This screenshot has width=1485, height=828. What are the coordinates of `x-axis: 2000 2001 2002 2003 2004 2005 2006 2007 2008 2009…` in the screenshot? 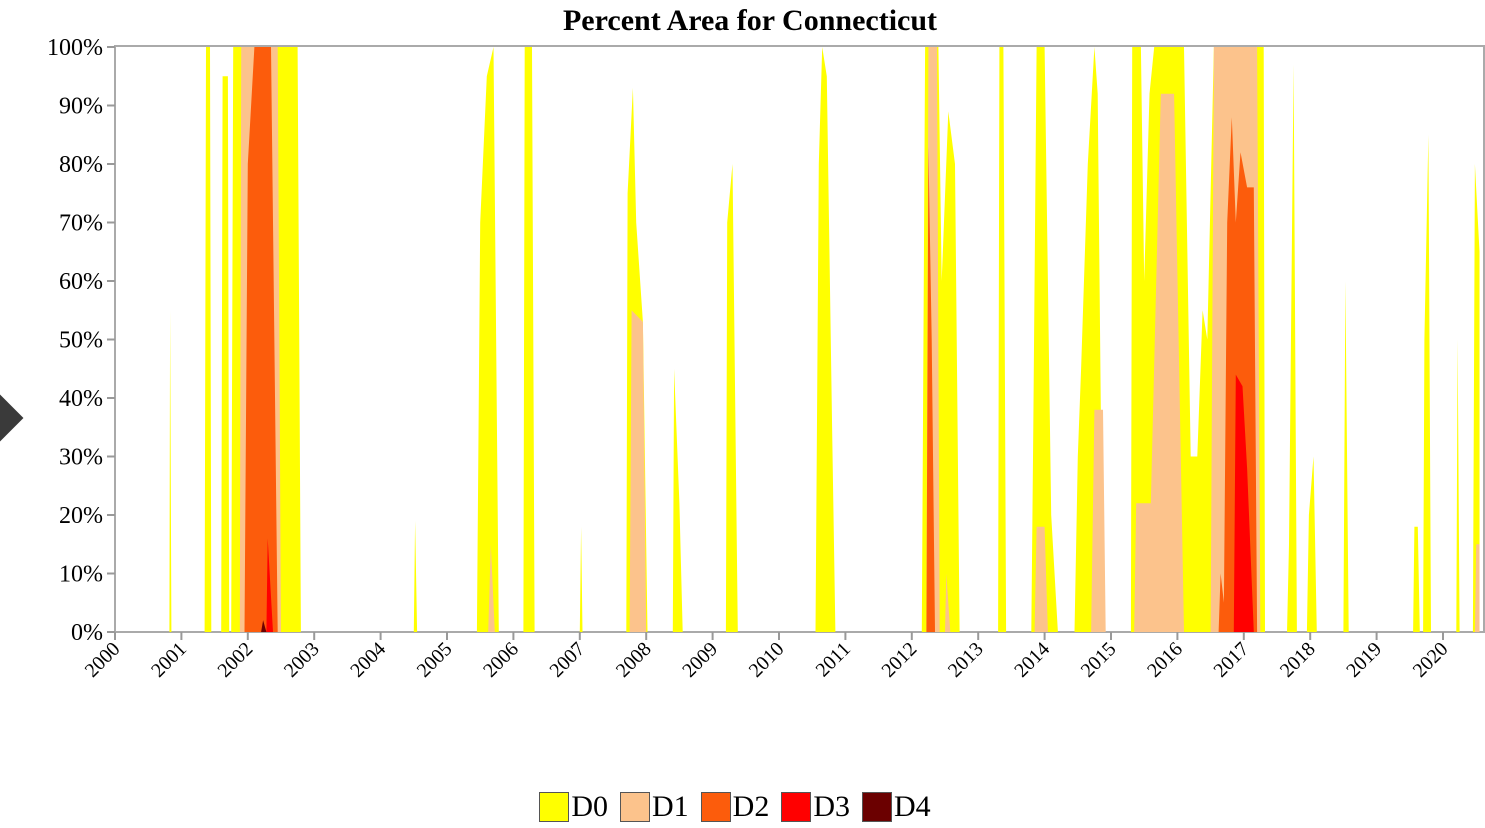 It's located at (767, 657).